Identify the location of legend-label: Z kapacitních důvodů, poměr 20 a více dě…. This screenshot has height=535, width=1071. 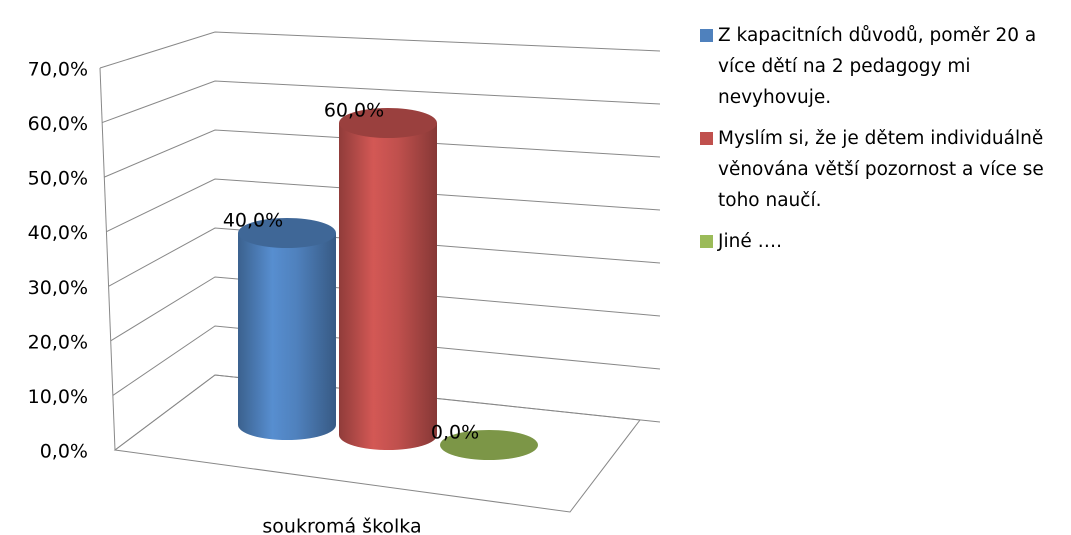
(877, 66).